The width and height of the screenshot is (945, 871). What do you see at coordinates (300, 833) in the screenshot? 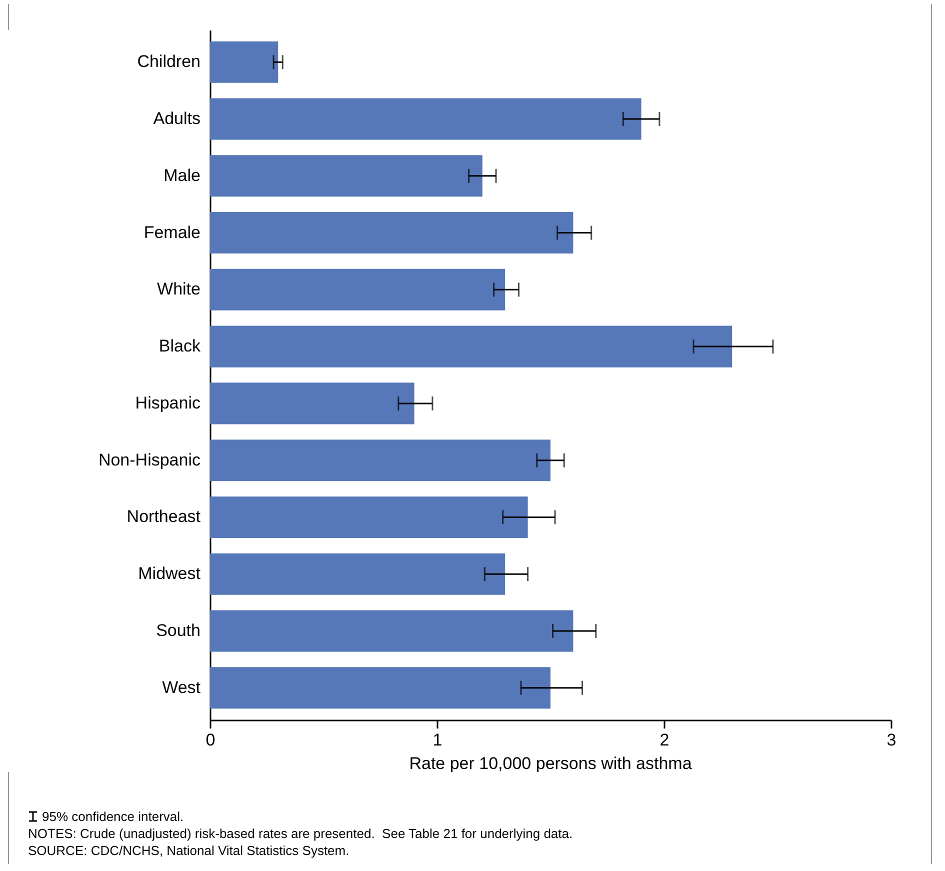
I see `text: NOTES: Crude (unadjusted) risk-based rates are presented. See Table 21 for underlying data.` at bounding box center [300, 833].